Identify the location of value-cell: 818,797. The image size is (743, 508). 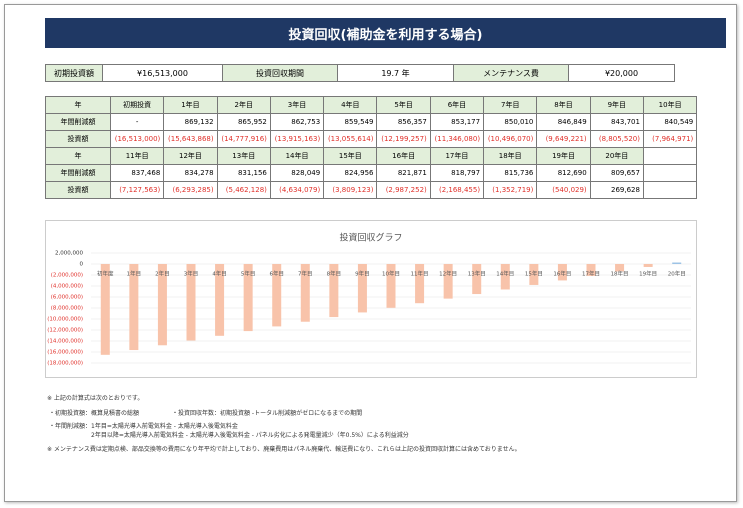
(457, 173).